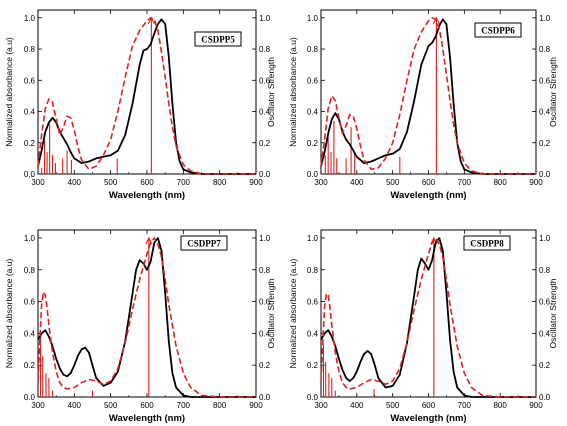  Describe the element at coordinates (498, 31) in the screenshot. I see `compound-label: CSDPP6` at that location.